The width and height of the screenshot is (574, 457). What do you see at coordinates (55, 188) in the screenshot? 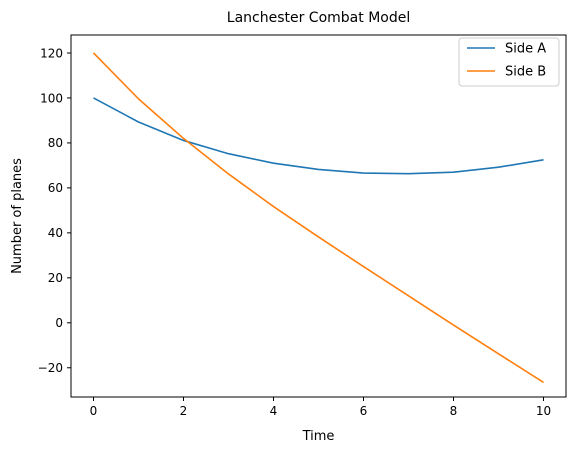
I see `y-tick-label: 60` at bounding box center [55, 188].